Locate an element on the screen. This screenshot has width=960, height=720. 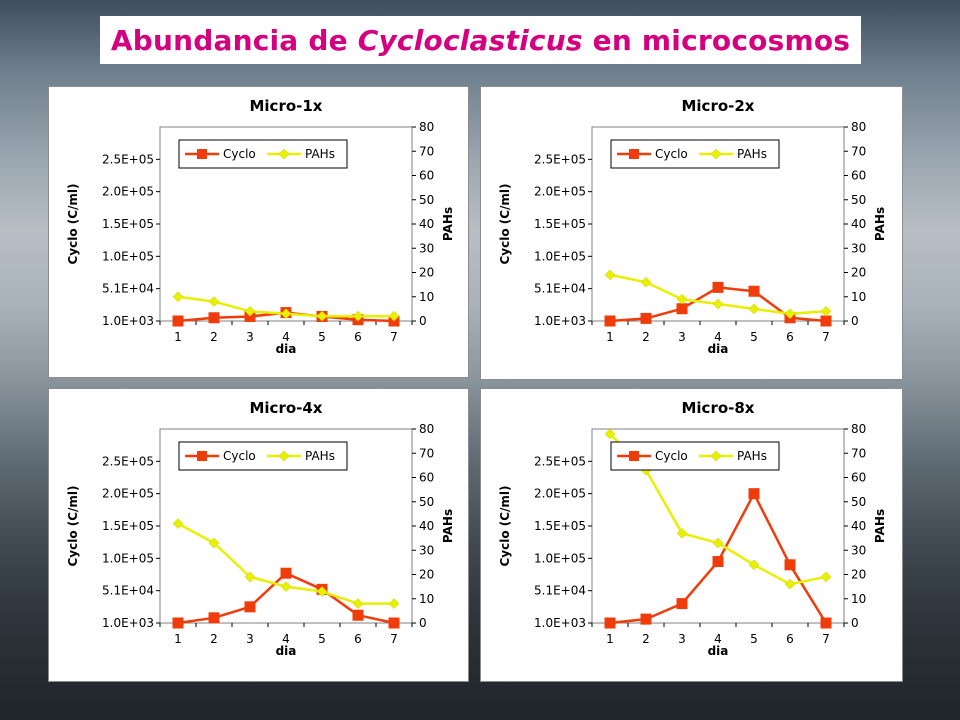
x-tick-label: 3 is located at coordinates (682, 337).